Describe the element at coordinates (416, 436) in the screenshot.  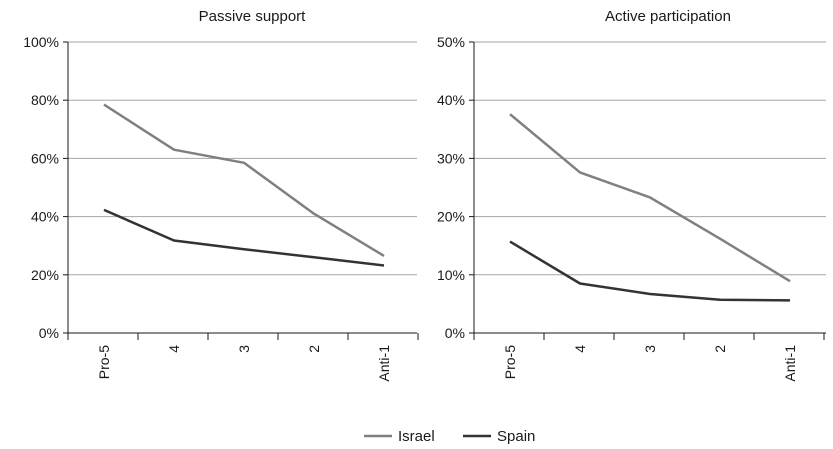
I see `legend-label-israel: Israel` at that location.